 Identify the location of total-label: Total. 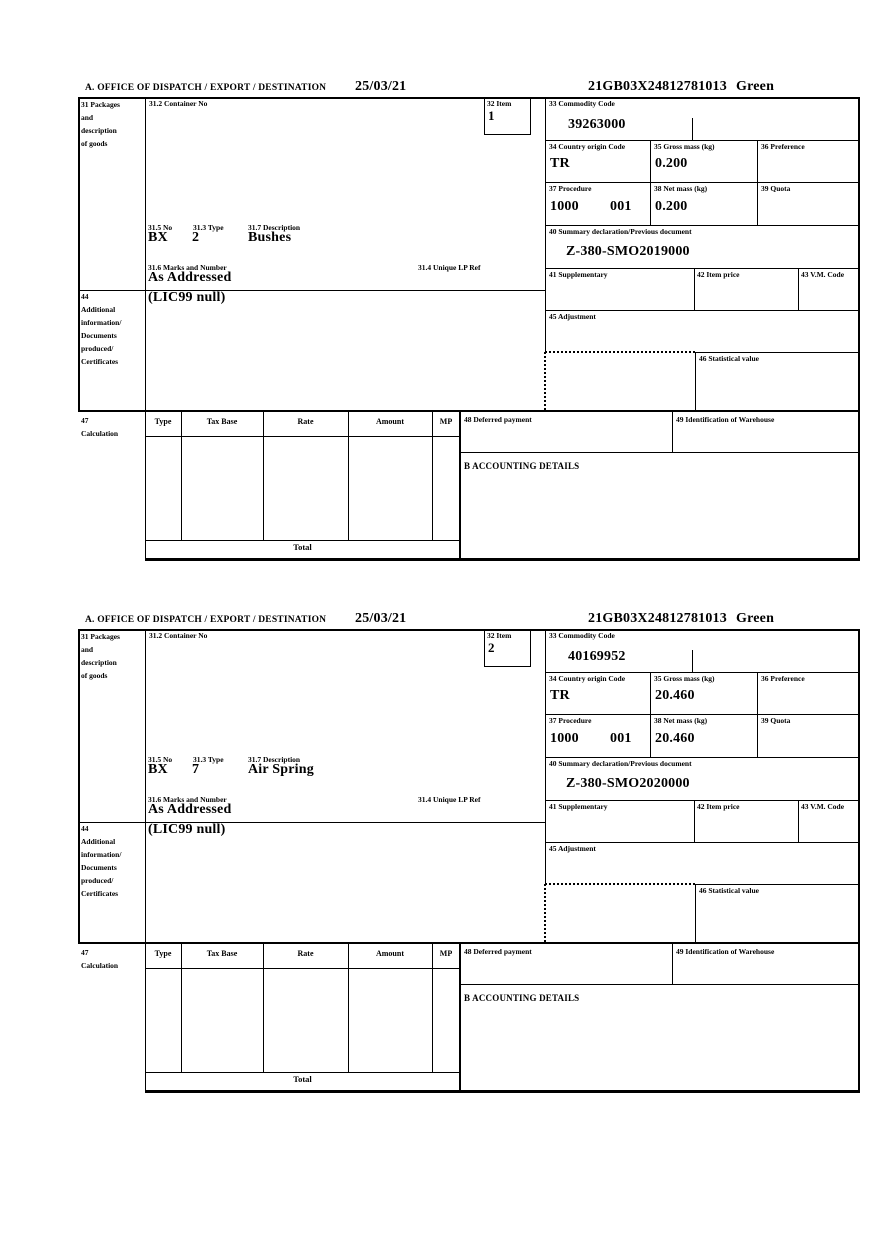
(302, 547).